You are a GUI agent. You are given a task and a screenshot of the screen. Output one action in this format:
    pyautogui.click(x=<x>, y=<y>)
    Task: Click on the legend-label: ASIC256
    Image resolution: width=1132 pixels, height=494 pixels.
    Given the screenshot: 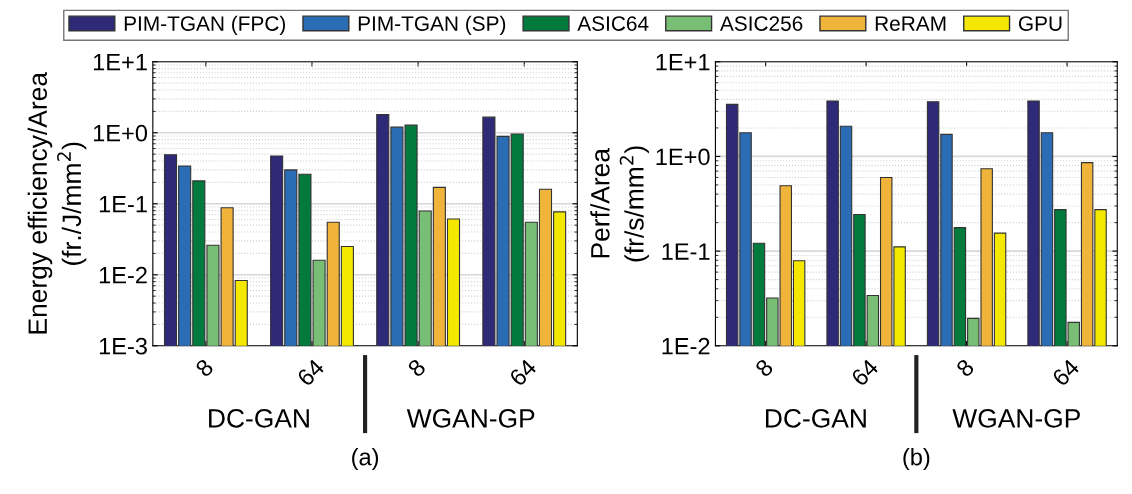 What is the action you would take?
    pyautogui.click(x=761, y=23)
    